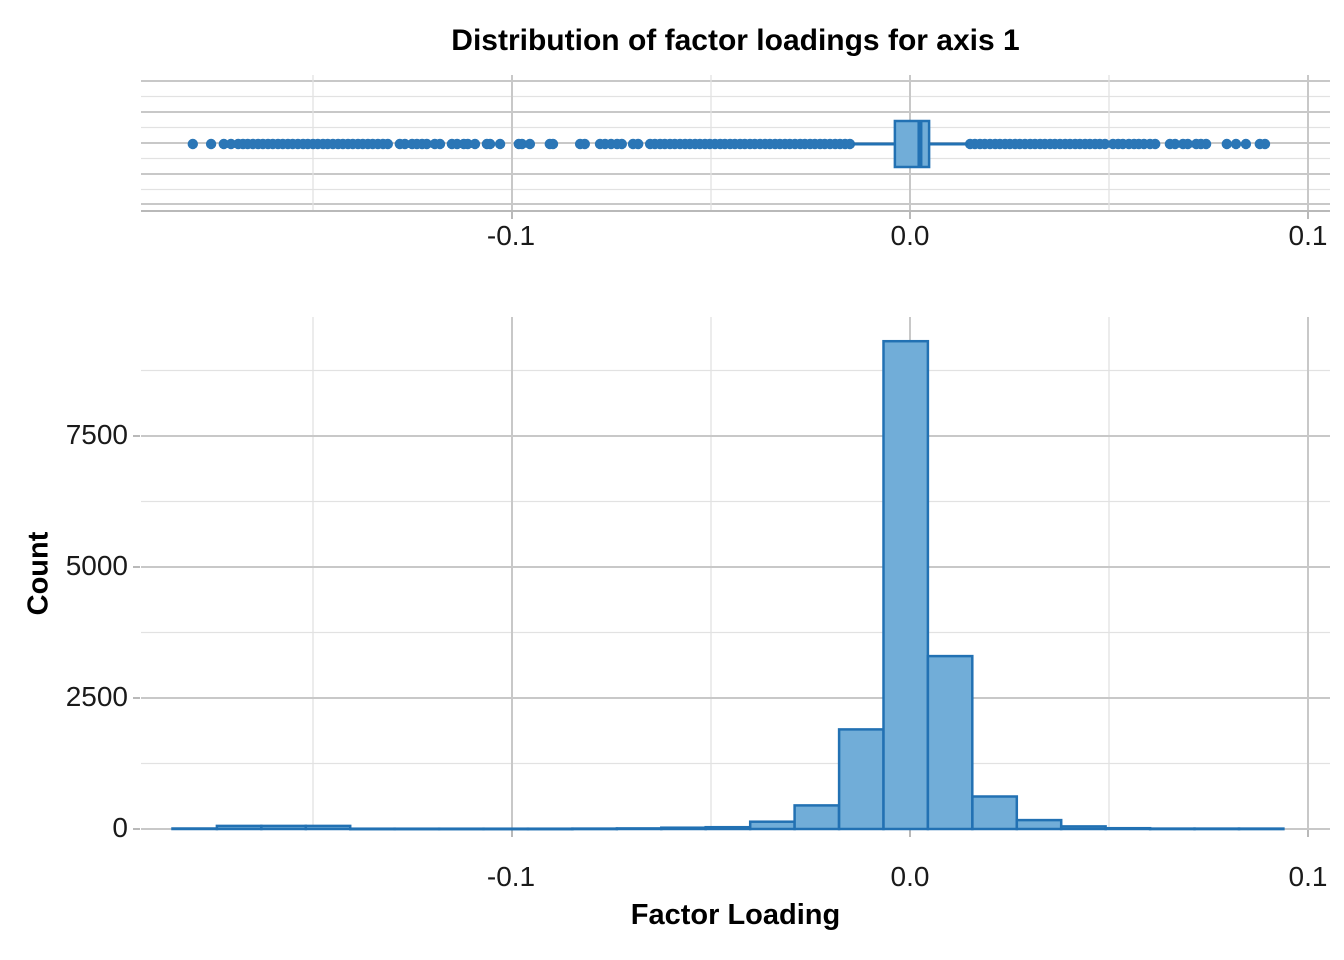 This screenshot has height=960, width=1344. Describe the element at coordinates (1308, 235) in the screenshot. I see `boxplot-xtick-01: 0.1` at that location.